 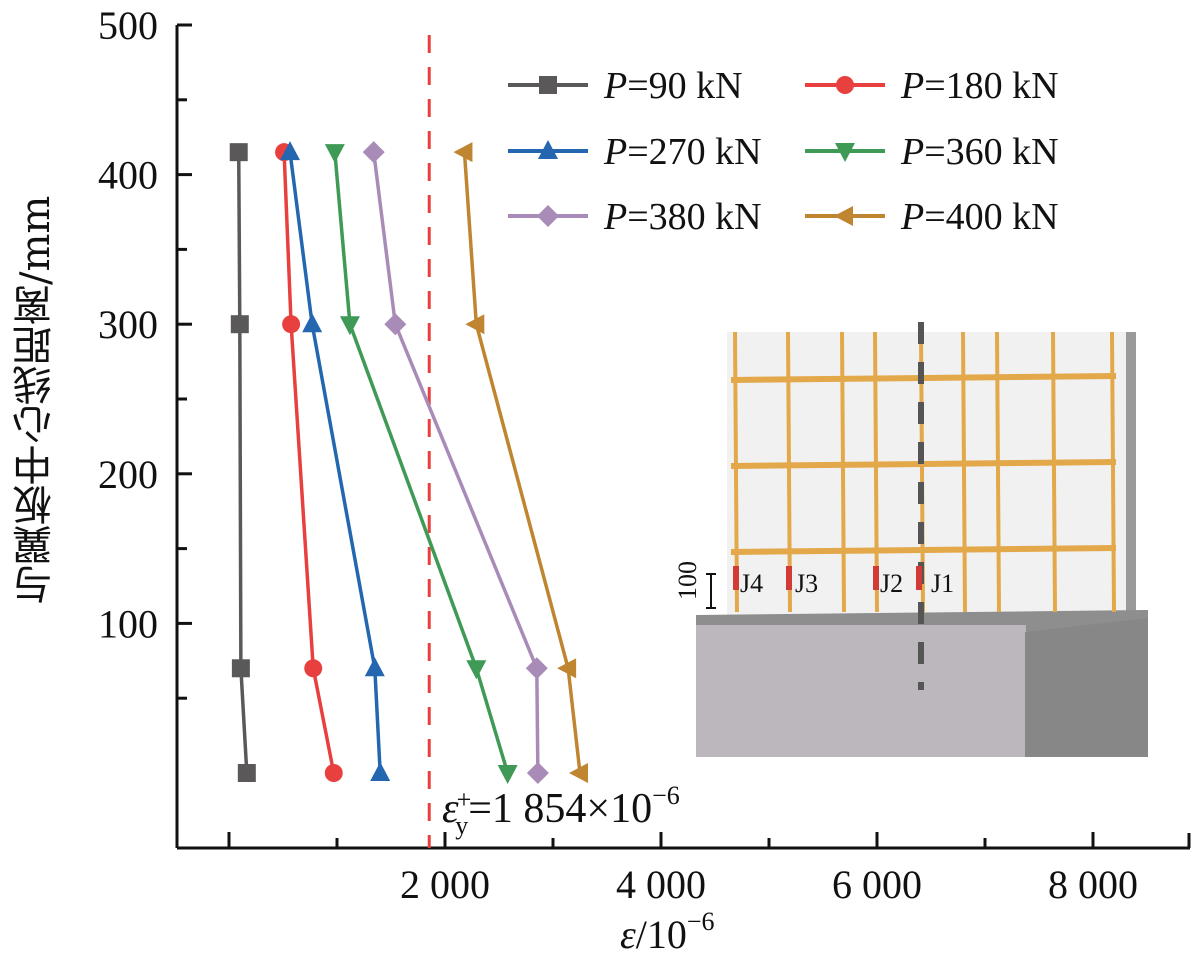 I want to click on y-tick-label: 400, so click(x=128, y=175).